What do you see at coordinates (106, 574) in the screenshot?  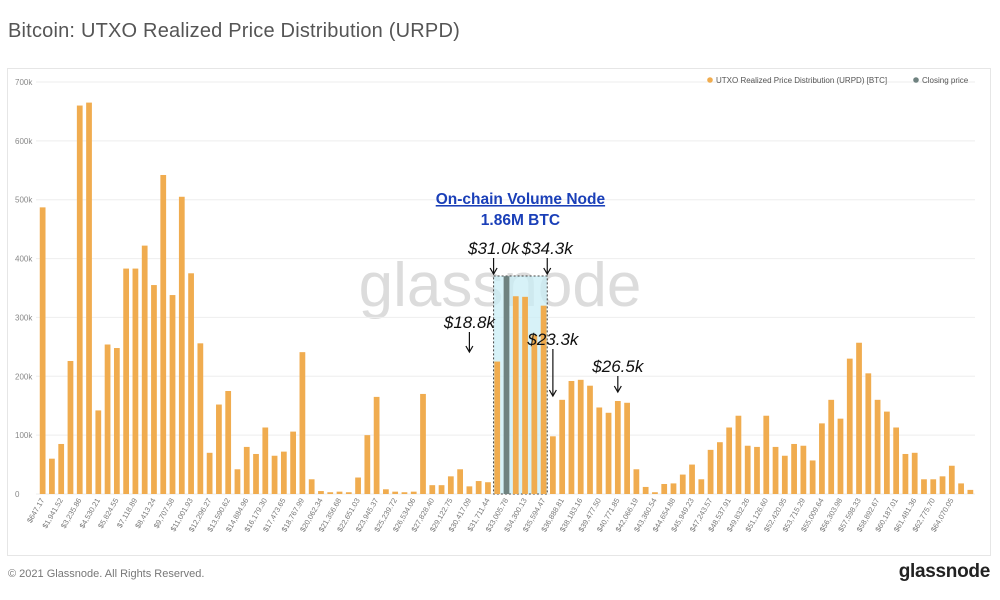 I see `copyright-text: © 2021 Glassnode. All Rights Reserved.` at bounding box center [106, 574].